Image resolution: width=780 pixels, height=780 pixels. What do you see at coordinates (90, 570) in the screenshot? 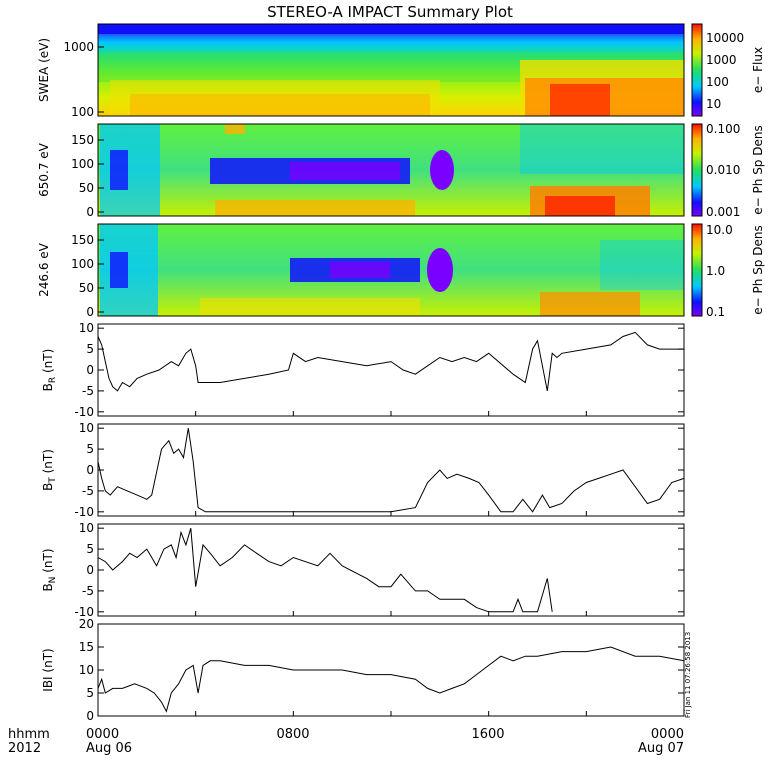
I see `bn-ytick-label: 0` at bounding box center [90, 570].